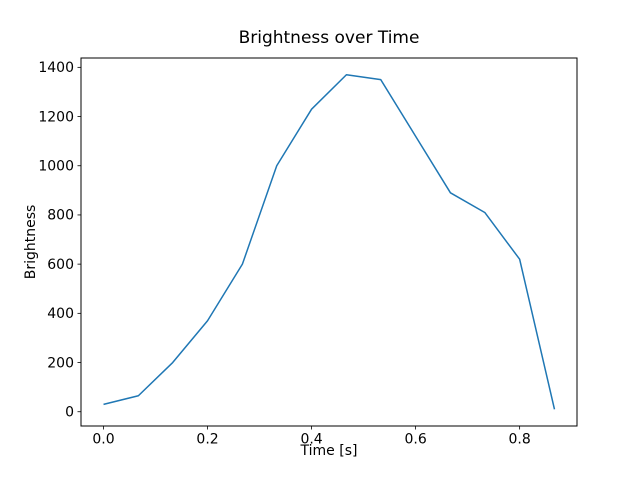 This screenshot has height=480, width=640. Describe the element at coordinates (329, 451) in the screenshot. I see `x-axis-label: Time [s]` at that location.